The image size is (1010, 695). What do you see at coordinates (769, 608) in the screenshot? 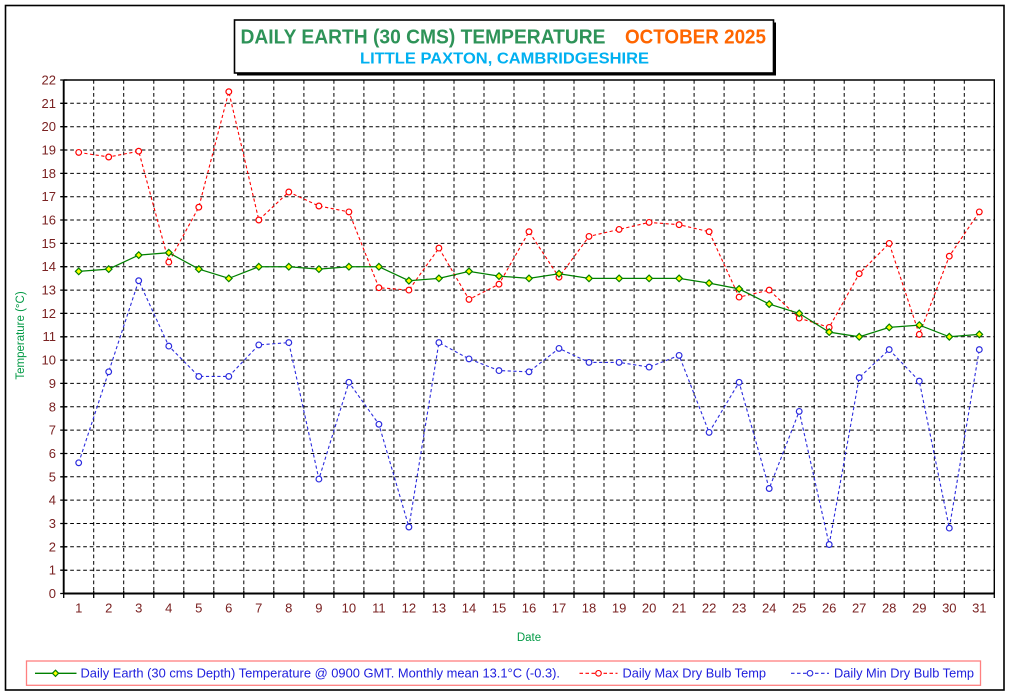
I see `svg-text: 24` at bounding box center [769, 608].